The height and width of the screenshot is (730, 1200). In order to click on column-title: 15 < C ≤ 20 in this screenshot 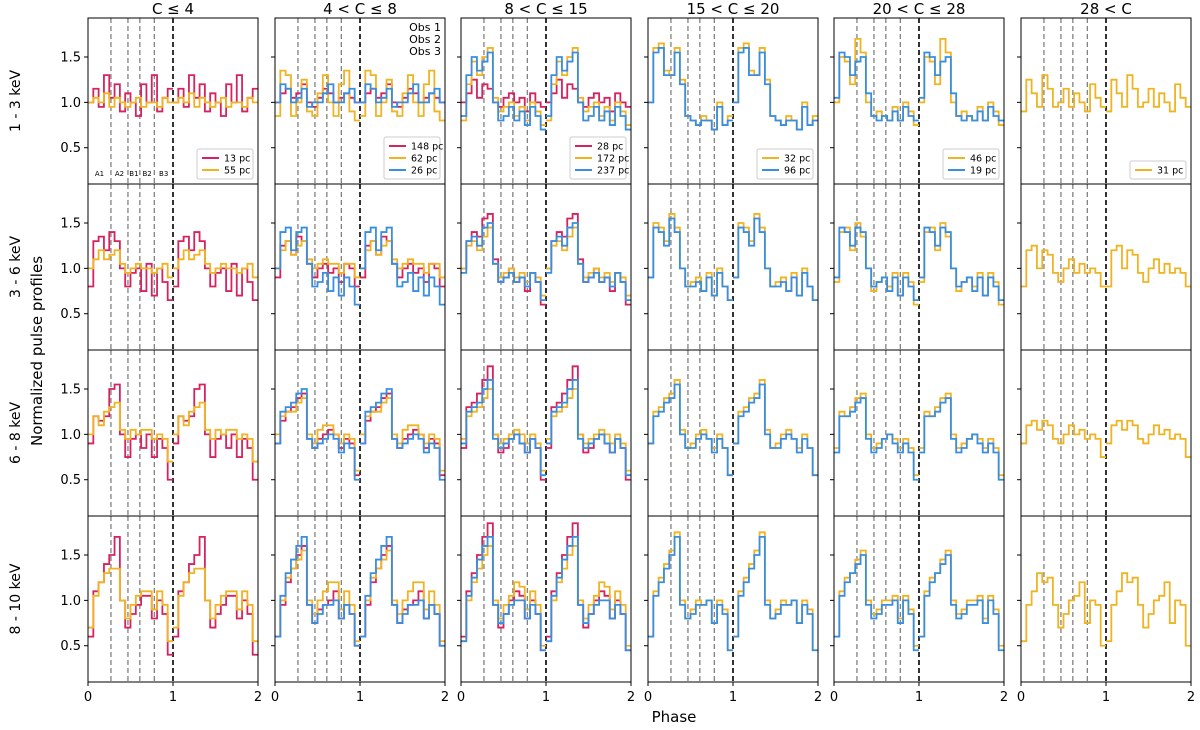, I will do `click(733, 9)`.